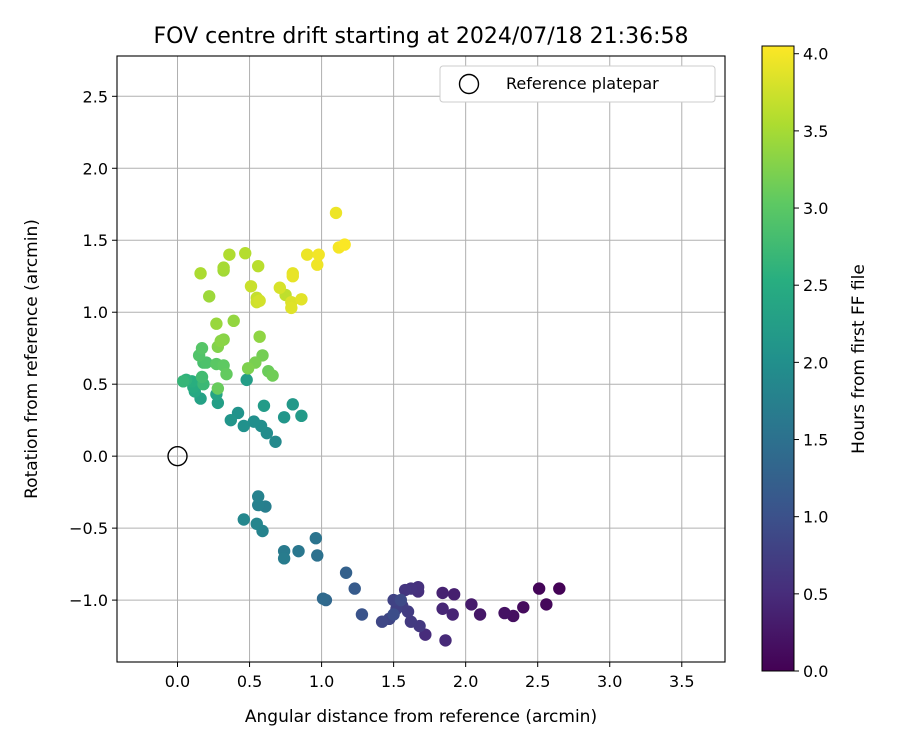 The height and width of the screenshot is (750, 900). Describe the element at coordinates (95, 168) in the screenshot. I see `y-tick-label: 2.0` at that location.